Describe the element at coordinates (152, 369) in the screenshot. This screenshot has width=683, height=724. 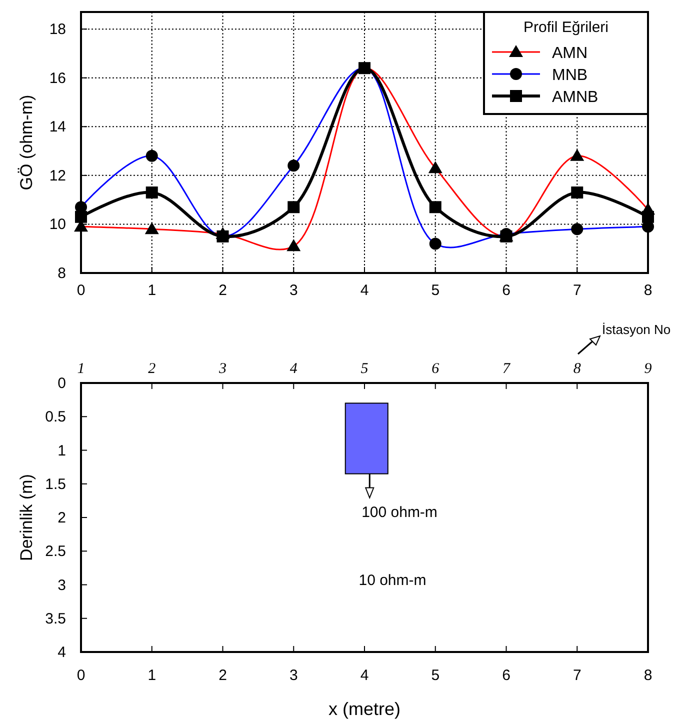
I see `x2-tick-label: 2` at that location.